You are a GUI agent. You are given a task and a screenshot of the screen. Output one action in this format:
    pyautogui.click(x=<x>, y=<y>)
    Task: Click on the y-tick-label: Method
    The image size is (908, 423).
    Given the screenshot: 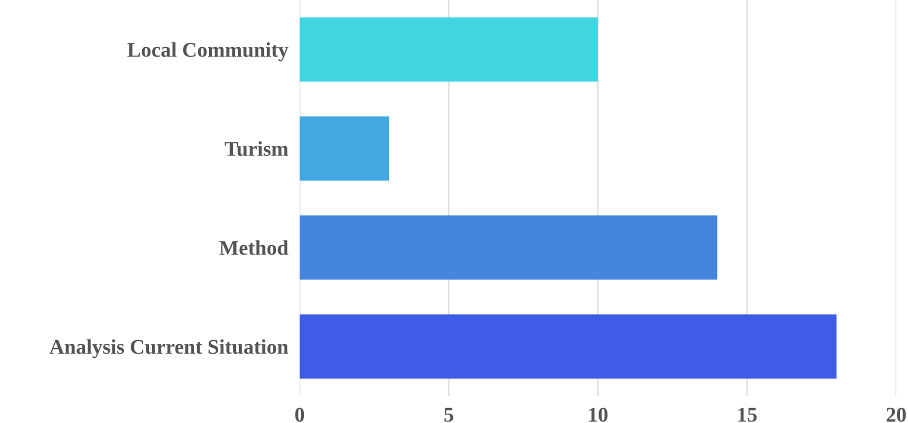 What is the action you would take?
    pyautogui.click(x=253, y=247)
    